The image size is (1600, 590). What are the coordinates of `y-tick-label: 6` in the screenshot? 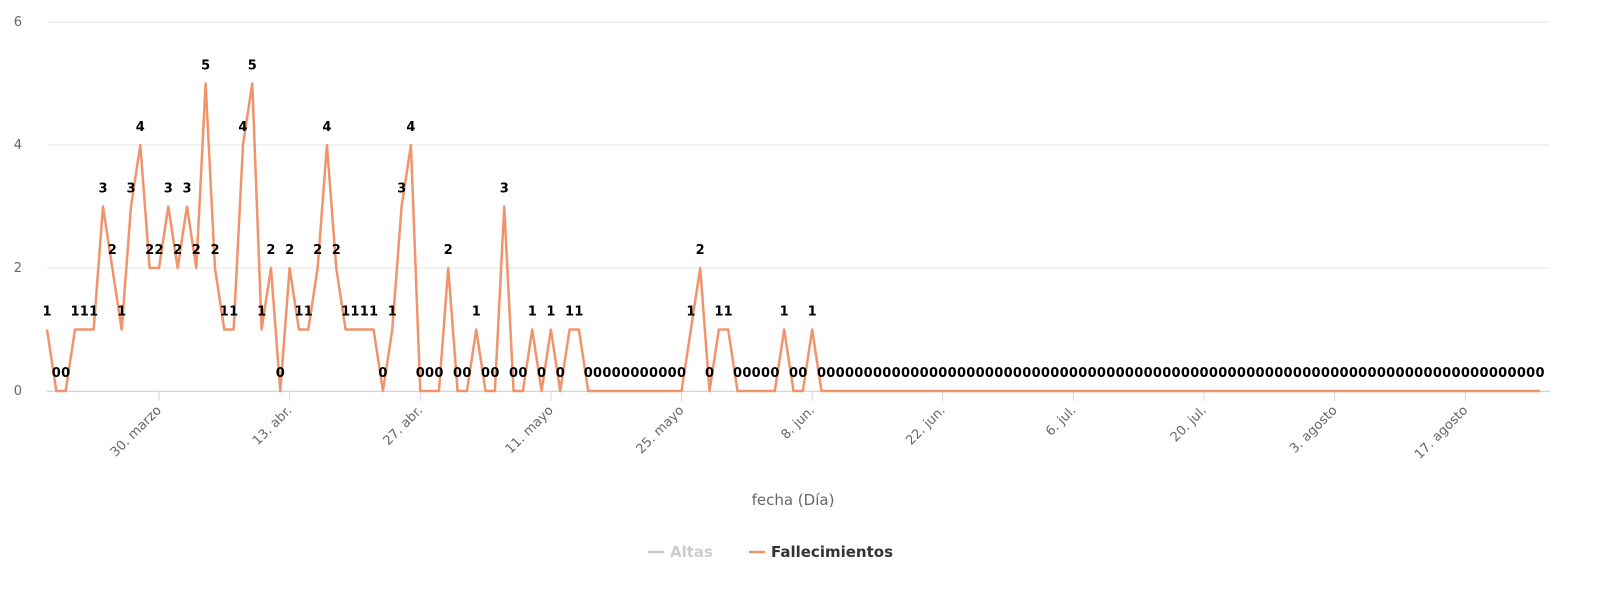 It's located at (18, 22).